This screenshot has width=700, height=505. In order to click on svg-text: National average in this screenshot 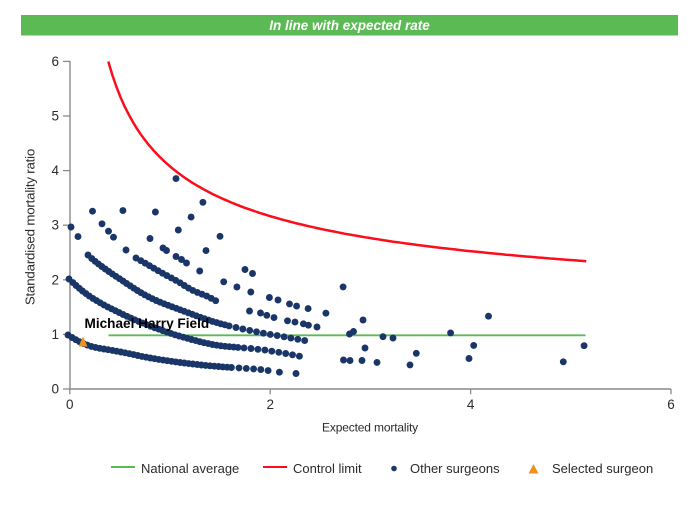, I will do `click(190, 468)`.